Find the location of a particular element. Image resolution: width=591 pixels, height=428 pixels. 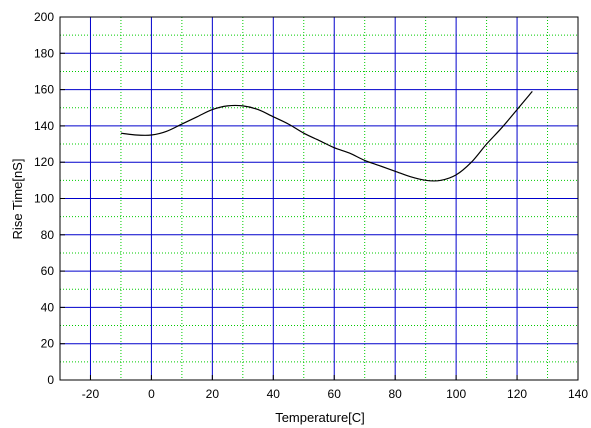

y-tick-label: 40 is located at coordinates (48, 307).